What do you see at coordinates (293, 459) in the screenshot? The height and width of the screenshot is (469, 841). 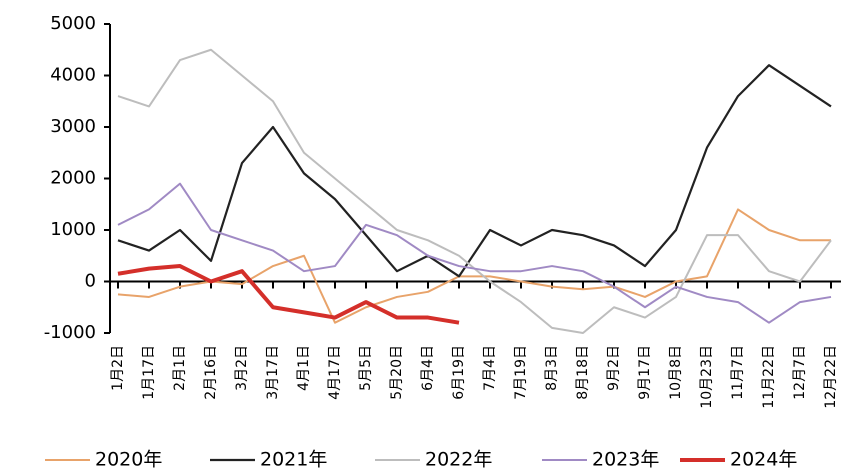 I see `legend-label: 2021年` at bounding box center [293, 459].